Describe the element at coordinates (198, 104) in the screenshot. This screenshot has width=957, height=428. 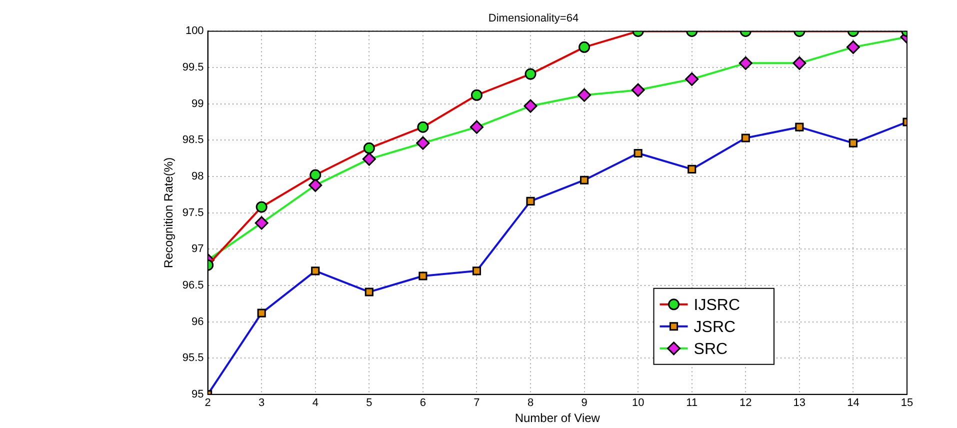
I see `y-tick-label: 99` at that location.